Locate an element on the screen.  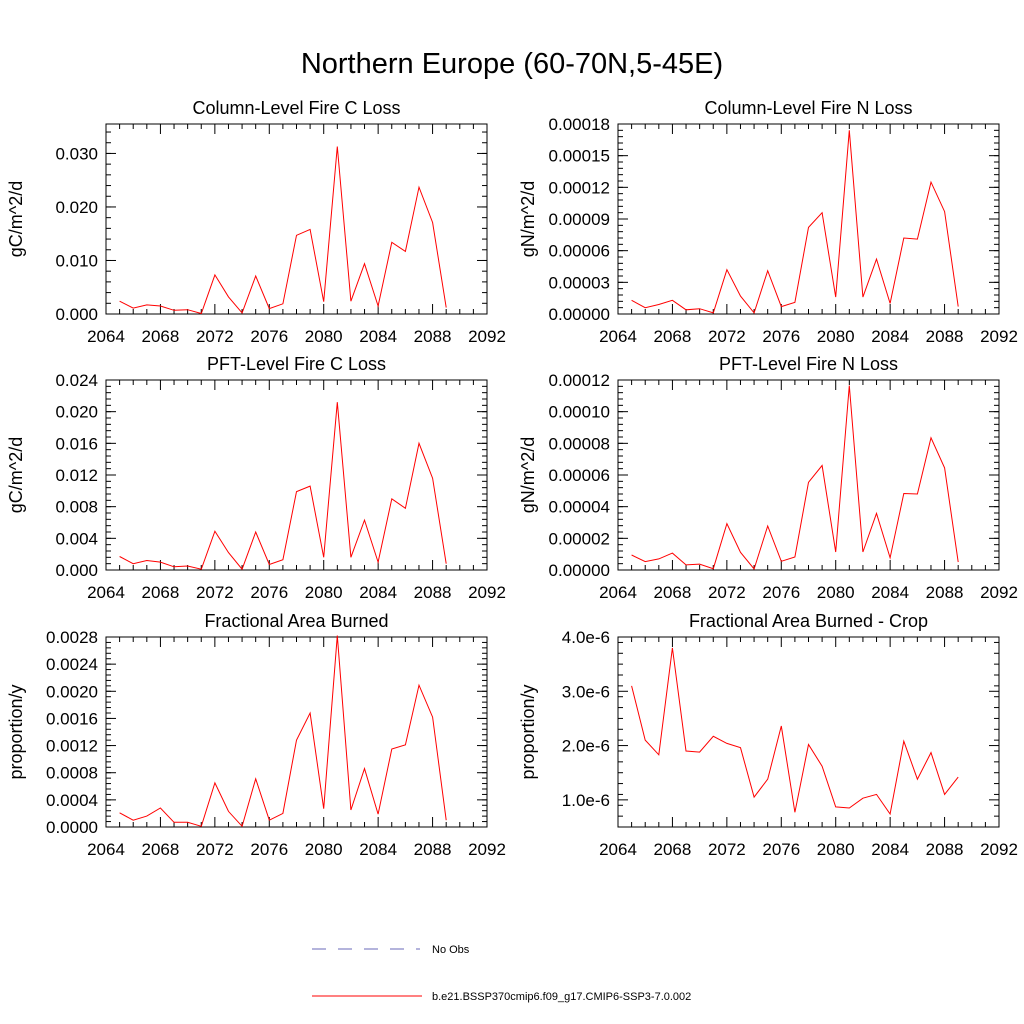
y-tick-label: 0.010 is located at coordinates (76, 260).